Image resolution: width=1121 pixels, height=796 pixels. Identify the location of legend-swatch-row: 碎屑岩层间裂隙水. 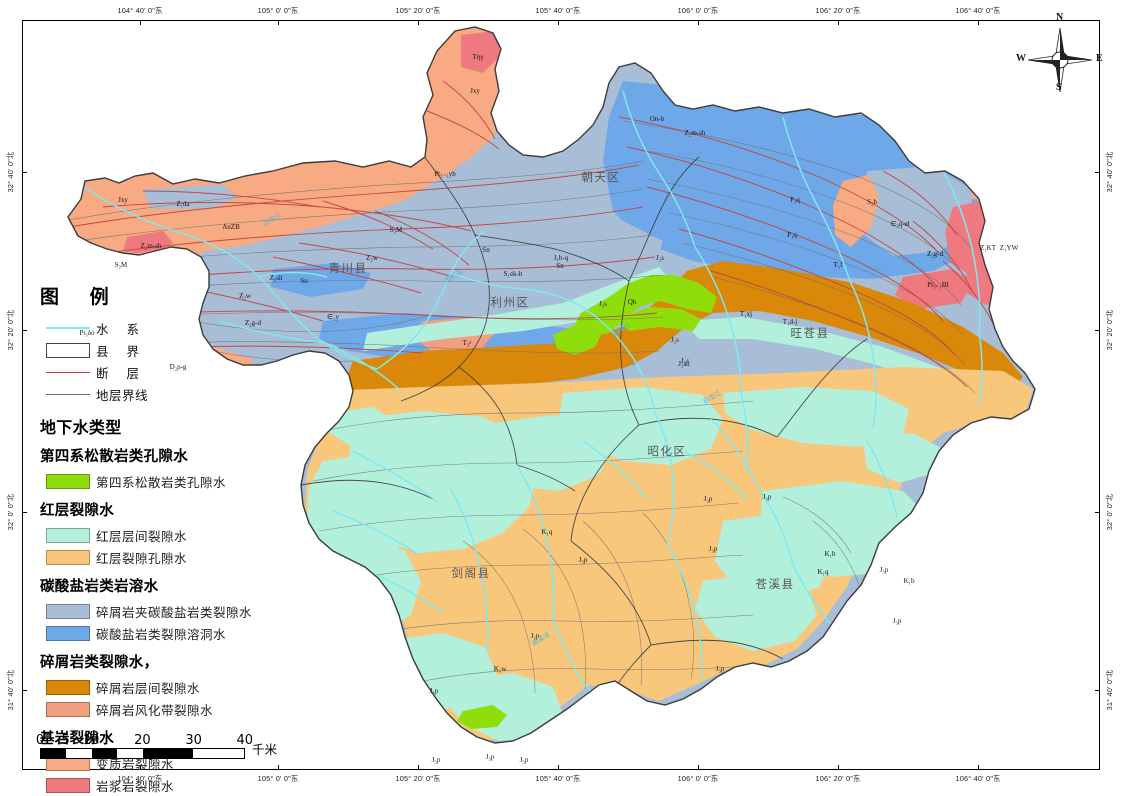
(165, 687).